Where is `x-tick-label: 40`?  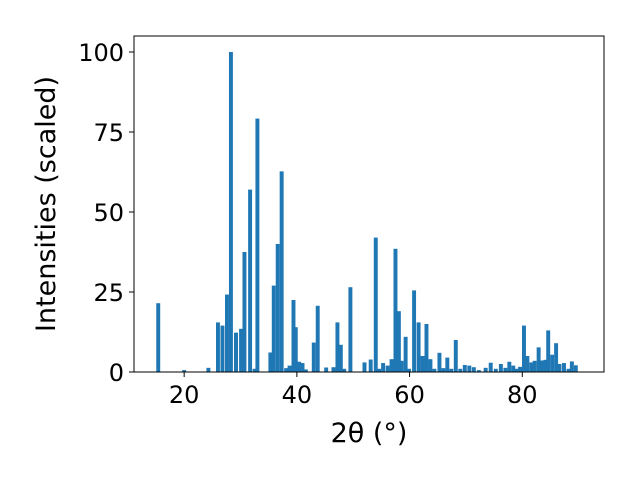 x-tick-label: 40 is located at coordinates (297, 395).